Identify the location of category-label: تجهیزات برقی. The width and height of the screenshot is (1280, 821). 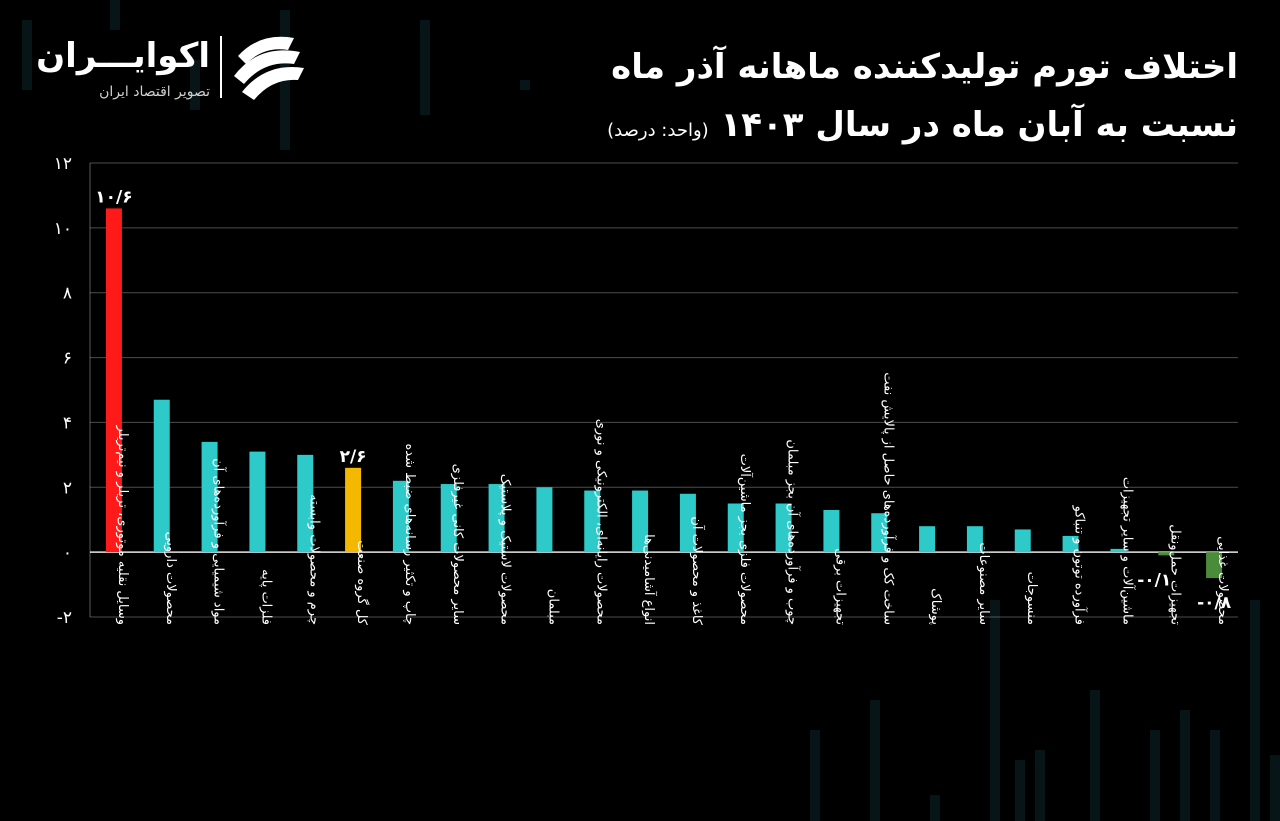
(839, 586).